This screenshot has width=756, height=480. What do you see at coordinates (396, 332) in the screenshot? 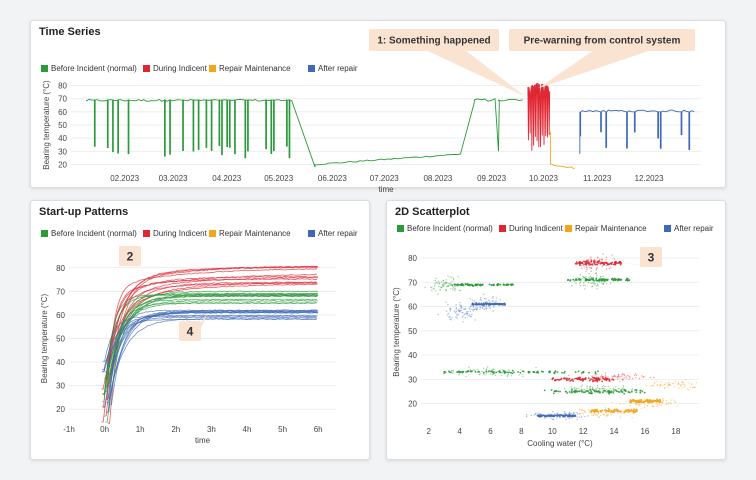
I see `y-axis-label: Bearing temperature (°C)` at bounding box center [396, 332].